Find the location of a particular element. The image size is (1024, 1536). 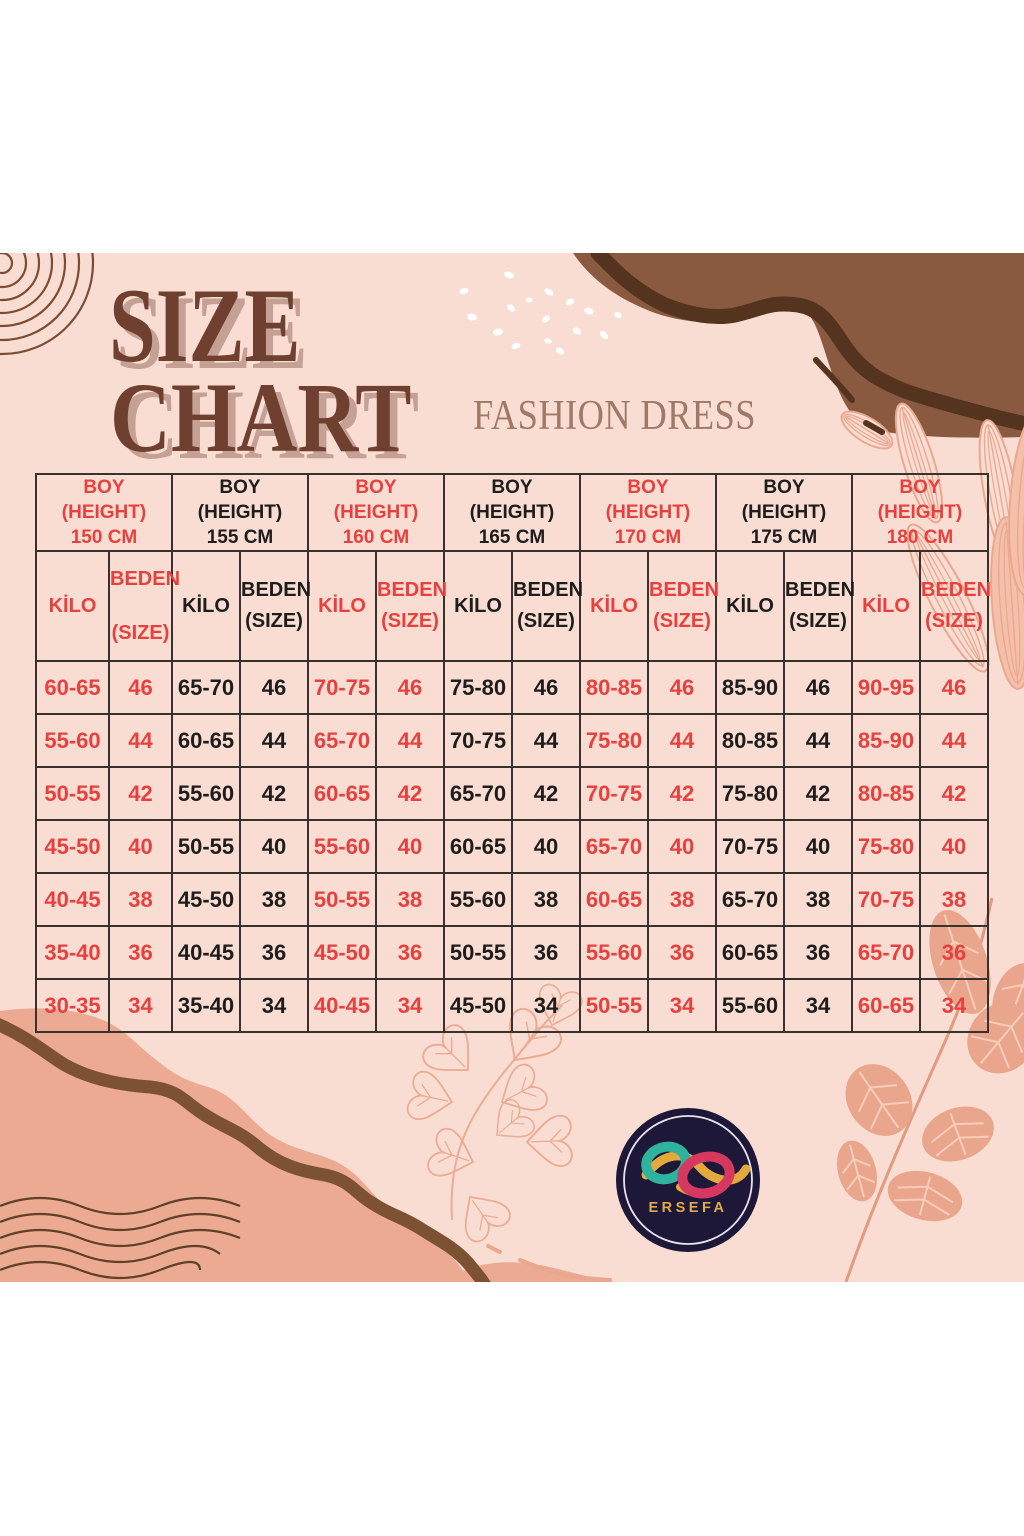

svg-text: ERSEFA is located at coordinates (687, 1208).